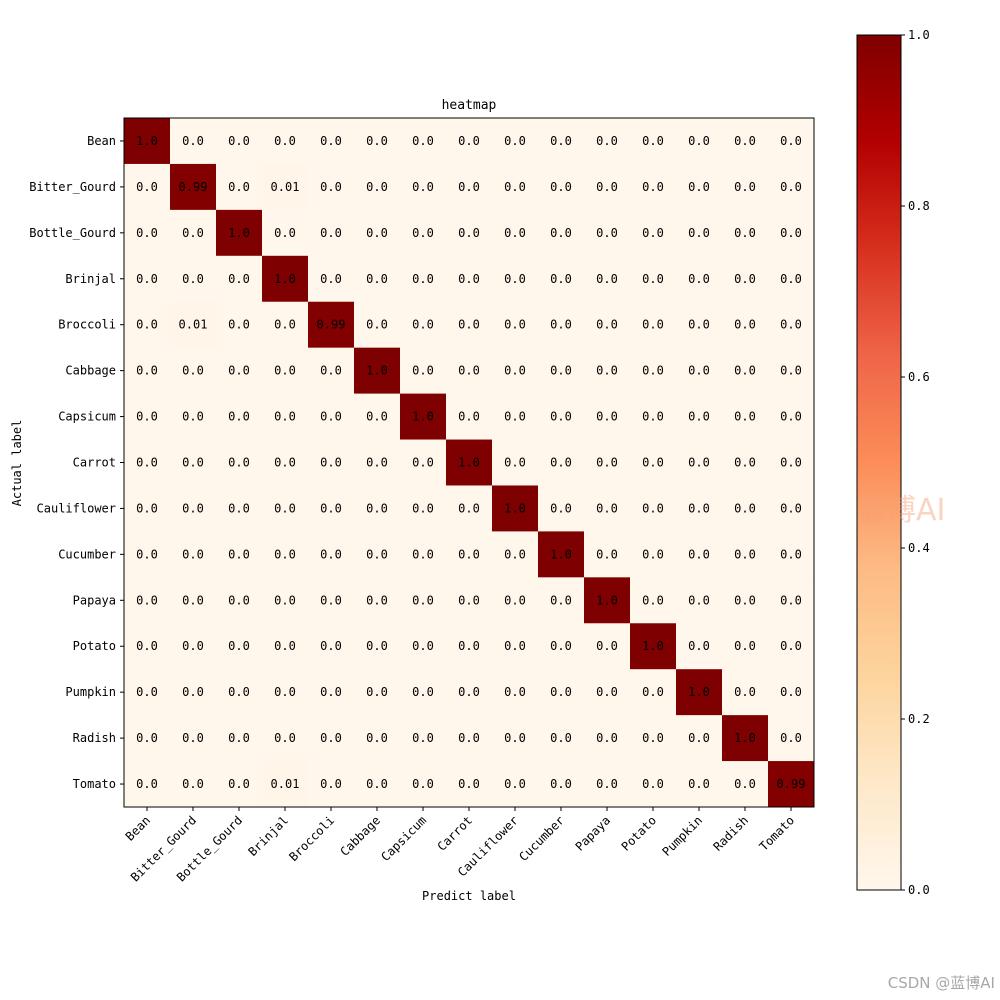  What do you see at coordinates (607, 417) in the screenshot?
I see `heatmap-cell-capsicum-papaya` at bounding box center [607, 417].